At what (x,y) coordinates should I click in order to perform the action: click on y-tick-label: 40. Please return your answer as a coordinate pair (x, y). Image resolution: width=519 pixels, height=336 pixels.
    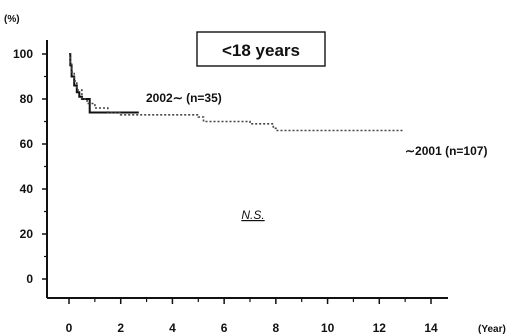
    Looking at the image, I should click on (27, 189).